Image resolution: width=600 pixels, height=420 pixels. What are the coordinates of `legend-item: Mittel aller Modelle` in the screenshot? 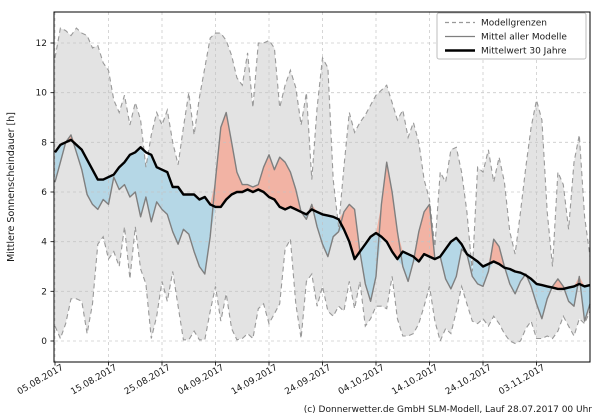 It's located at (506, 38).